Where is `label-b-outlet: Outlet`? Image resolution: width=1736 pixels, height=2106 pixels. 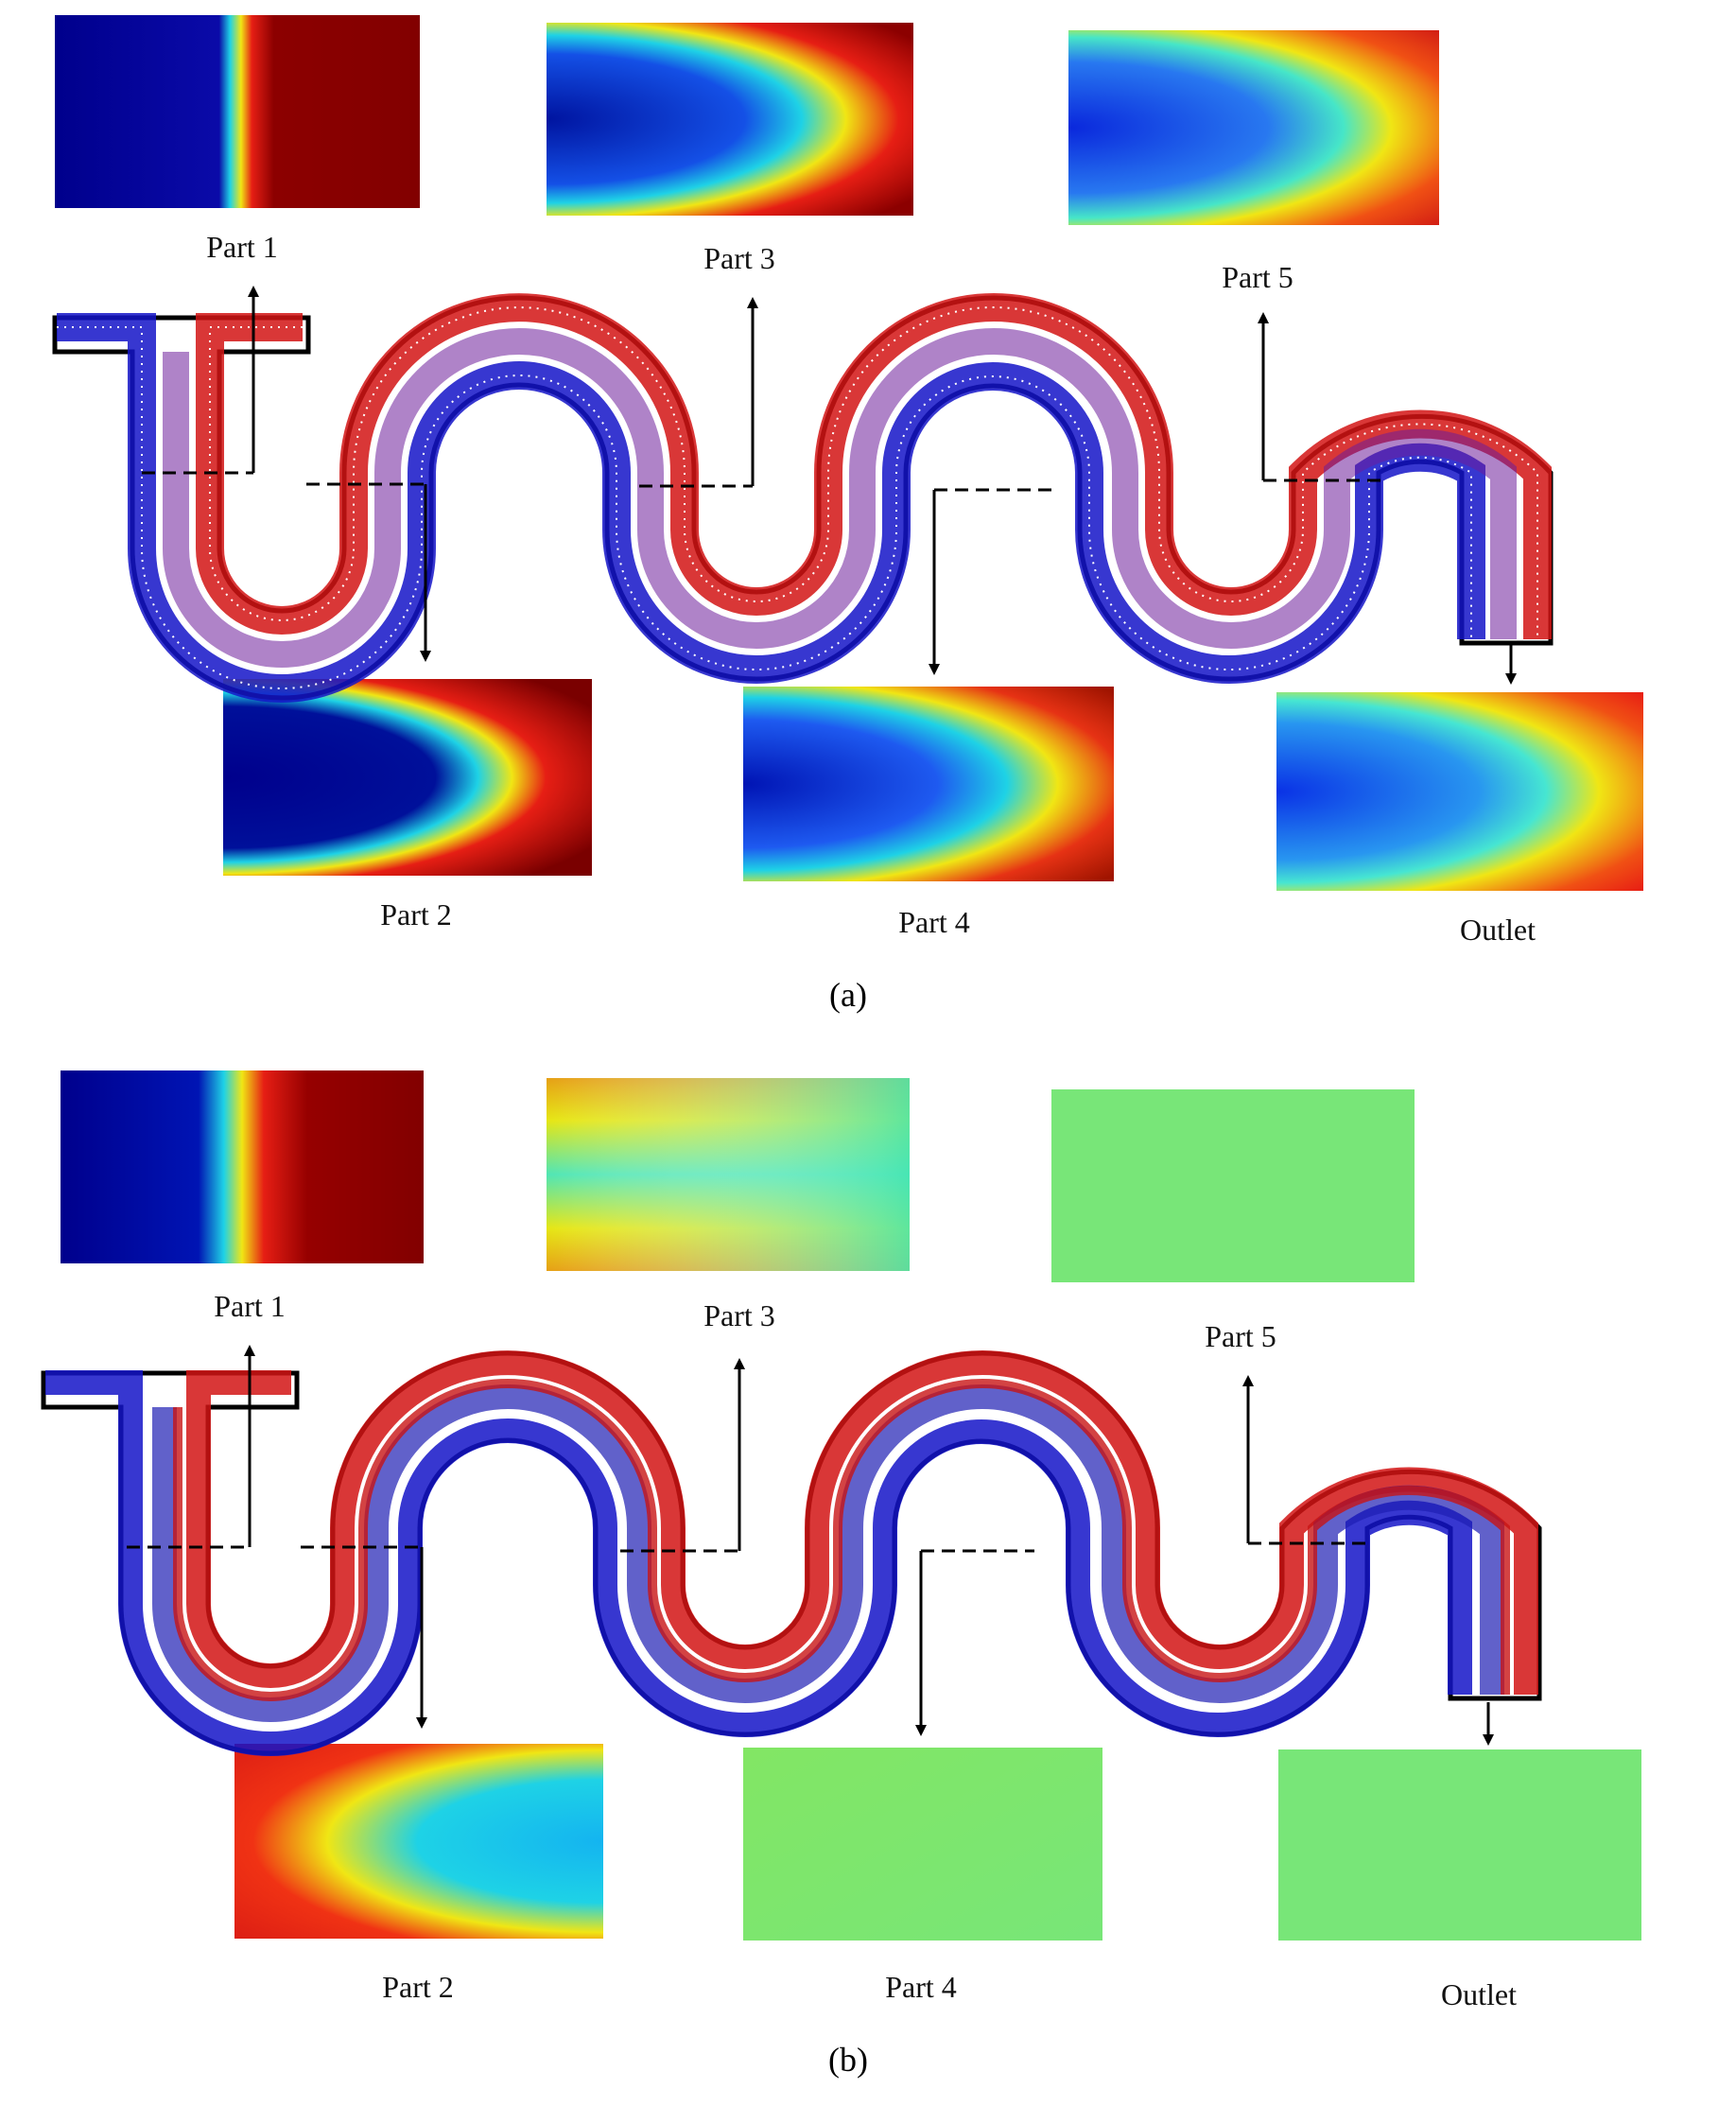 label-b-outlet: Outlet is located at coordinates (1479, 1994).